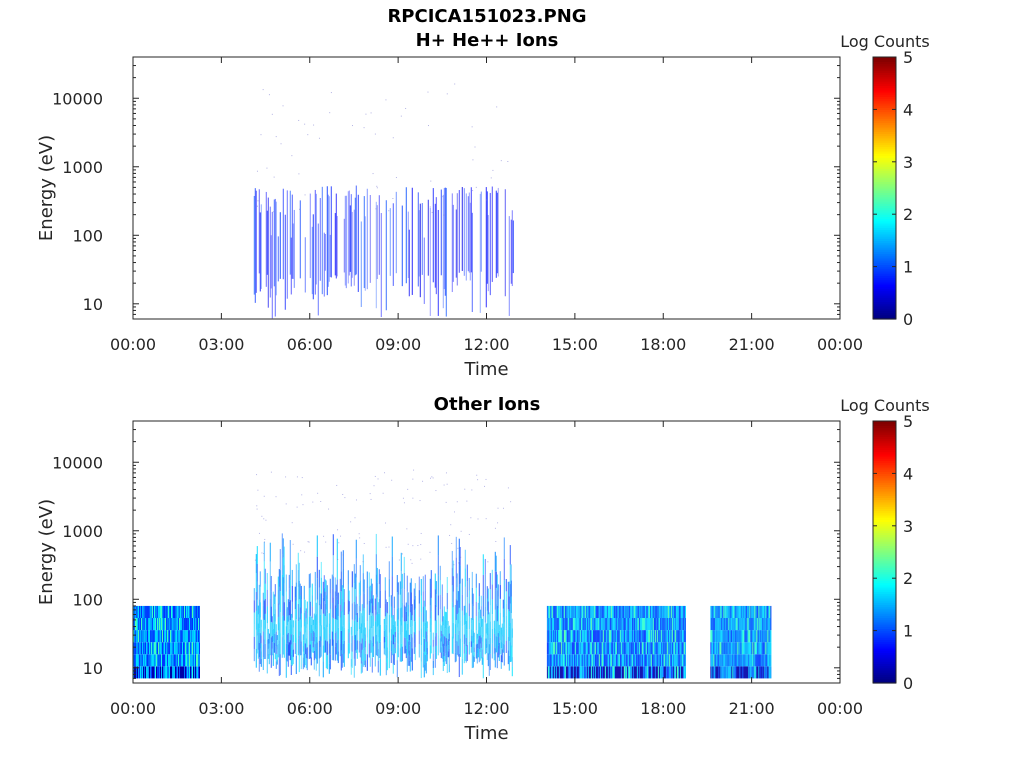 The image size is (1024, 768). I want to click on panel1-title: H+ He++ Ions, so click(487, 40).